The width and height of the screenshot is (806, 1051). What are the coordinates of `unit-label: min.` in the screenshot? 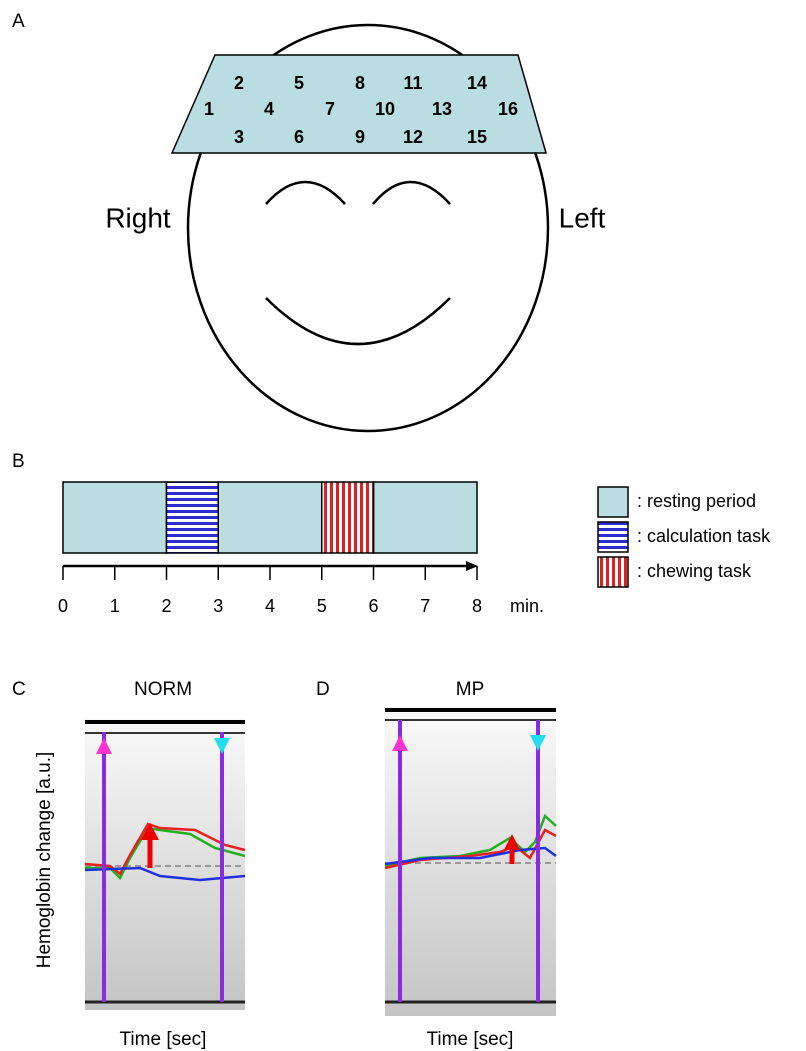 It's located at (527, 606).